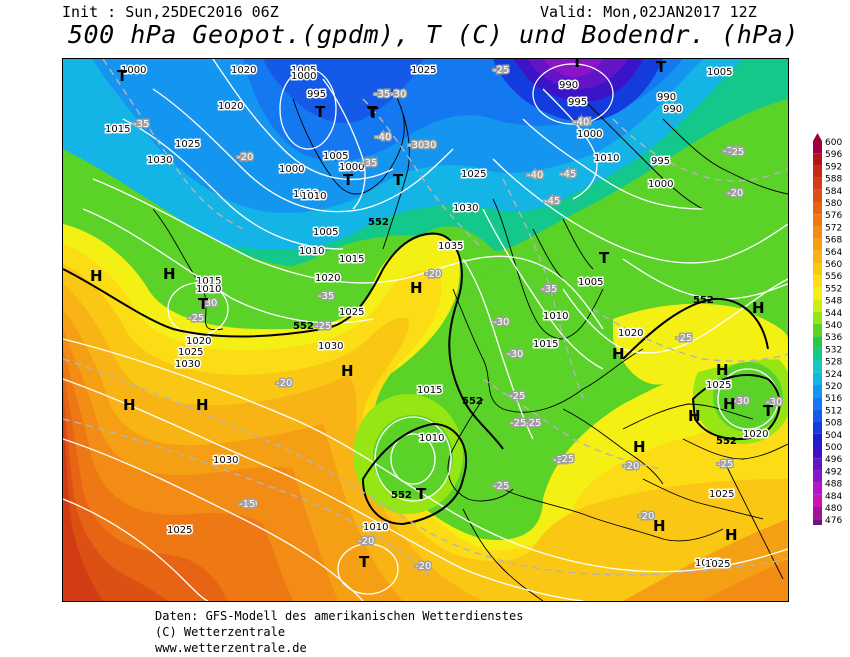  I want to click on legend-level-label: 592, so click(833, 167).